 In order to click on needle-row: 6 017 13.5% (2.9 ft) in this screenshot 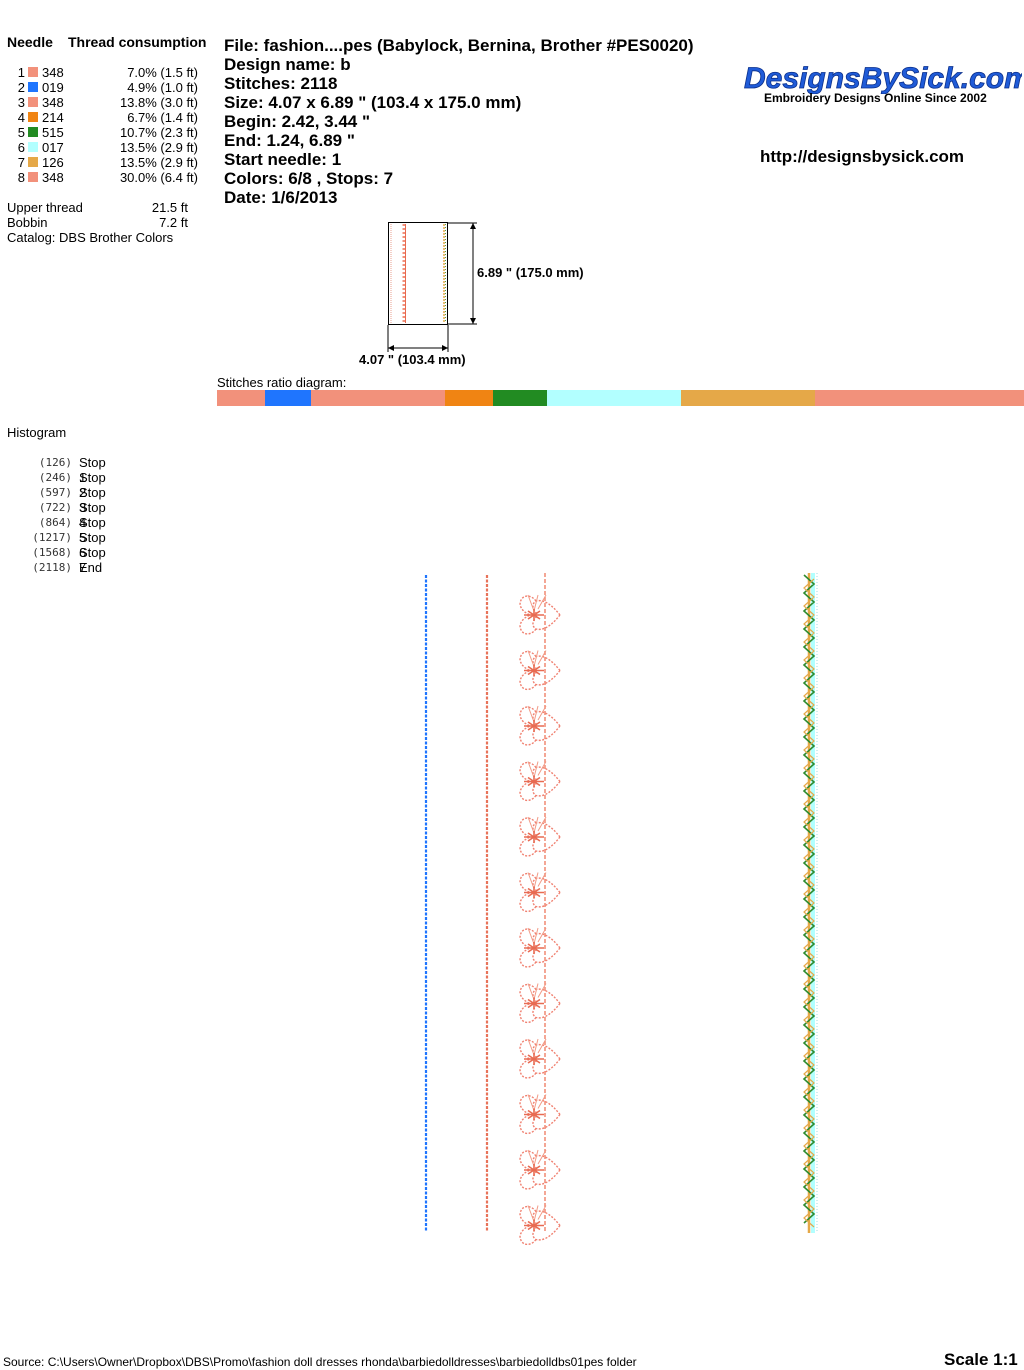, I will do `click(105, 147)`.